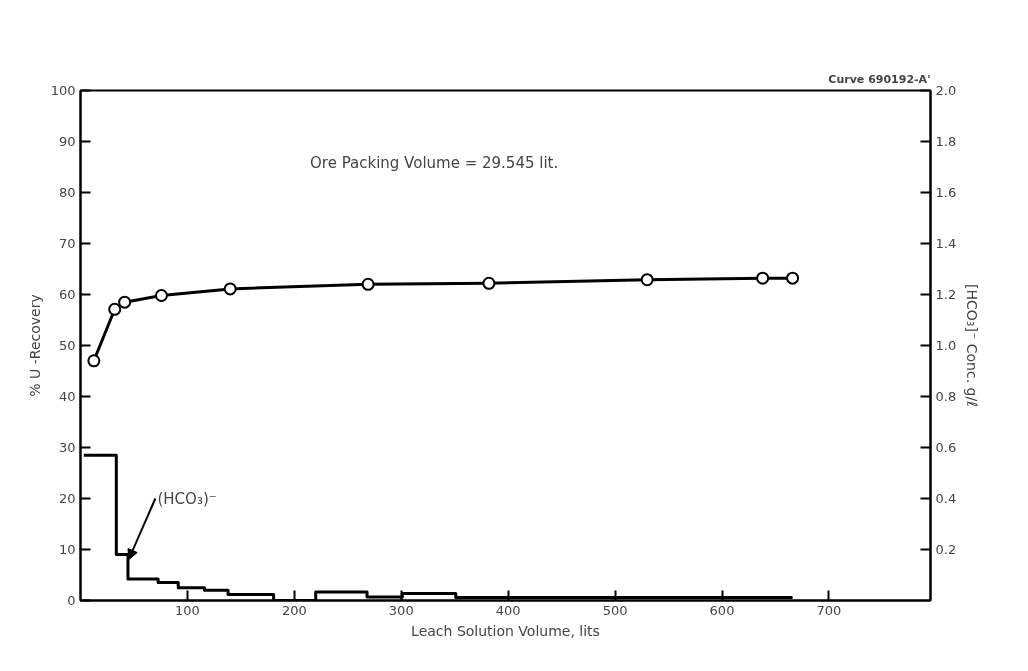 The image size is (1028, 671). I want to click on x-tick-label: 200, so click(294, 610).